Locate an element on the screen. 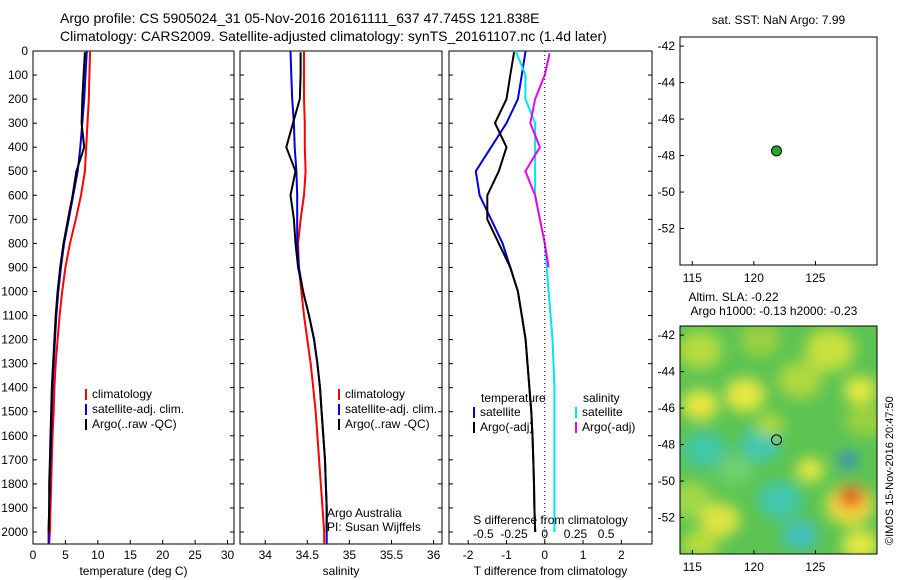  panel-0-xtick-label: 15 is located at coordinates (131, 555).